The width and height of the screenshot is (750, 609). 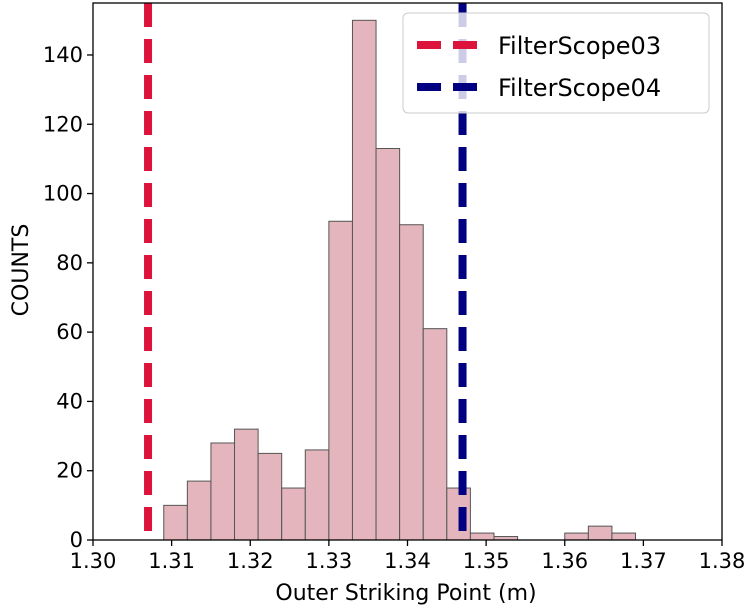 I want to click on x-axis-ticks: 1.30 1.31 1.32 1.33 1.34 1.35 1.36 1.37 1.38, so click(x=408, y=556).